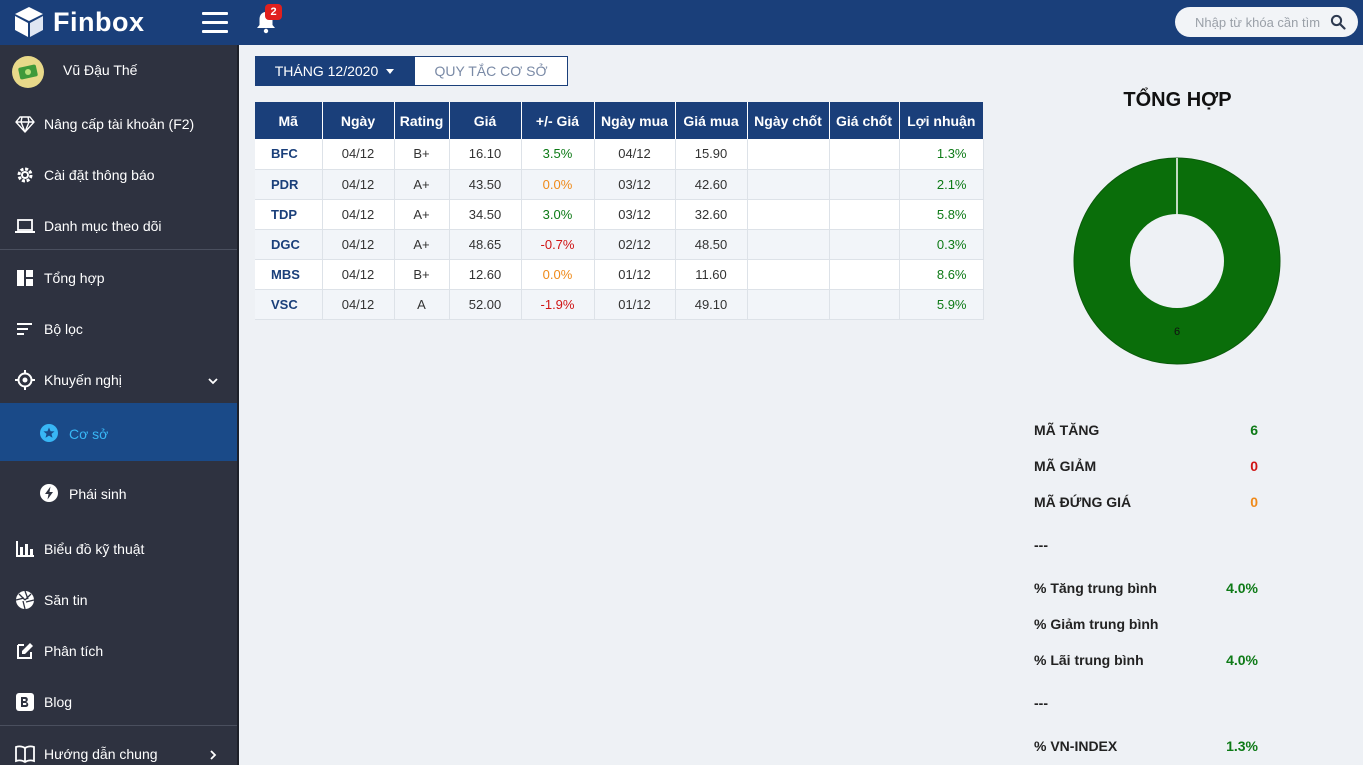  I want to click on stat-label: MÃ ĐỨNG GIÁ, so click(1083, 502).